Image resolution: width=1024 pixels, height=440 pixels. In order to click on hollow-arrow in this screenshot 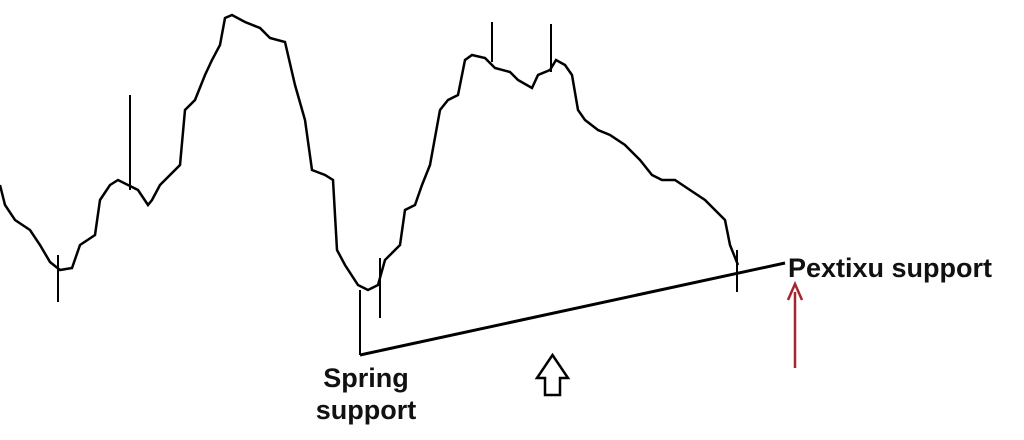, I will do `click(552, 374)`.